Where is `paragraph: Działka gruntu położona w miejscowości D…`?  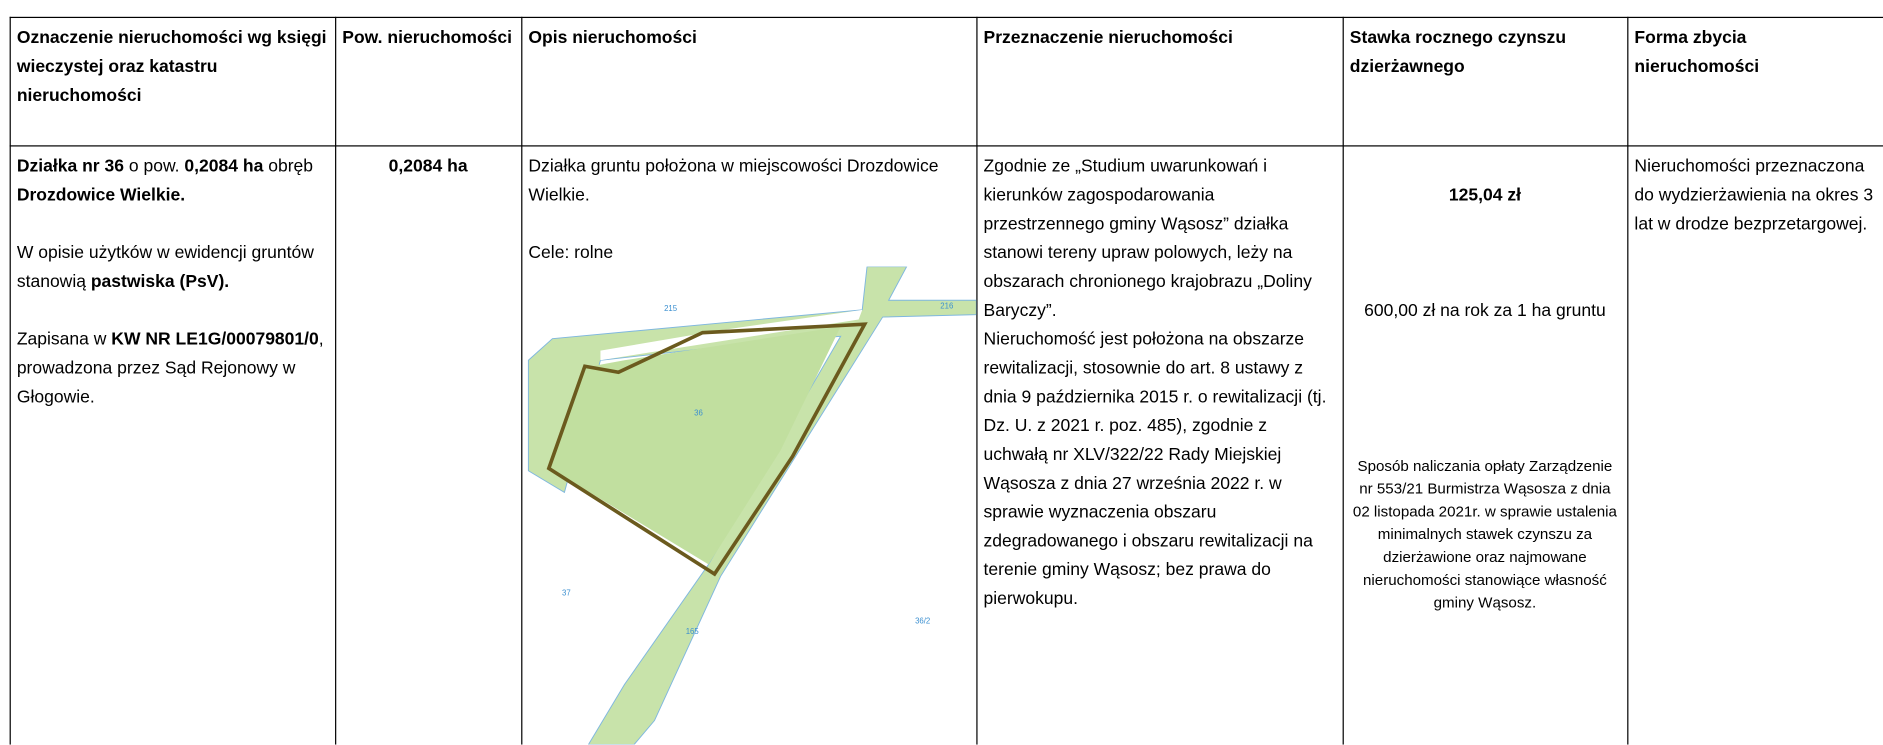
paragraph: Działka gruntu położona w miejscowości D… is located at coordinates (748, 182).